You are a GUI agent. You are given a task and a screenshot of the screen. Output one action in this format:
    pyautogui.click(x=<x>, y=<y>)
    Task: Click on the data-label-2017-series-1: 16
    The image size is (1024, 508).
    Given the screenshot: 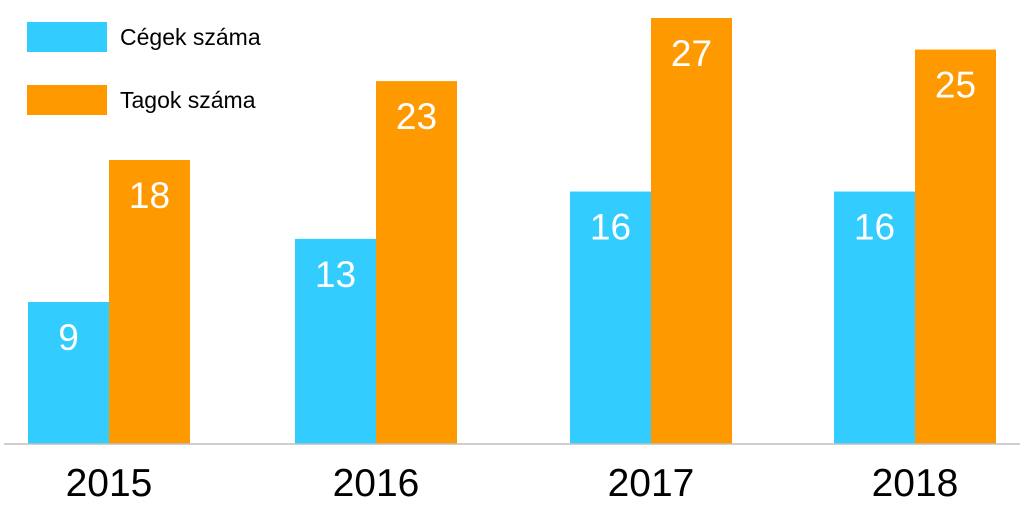 What is the action you would take?
    pyautogui.click(x=610, y=227)
    